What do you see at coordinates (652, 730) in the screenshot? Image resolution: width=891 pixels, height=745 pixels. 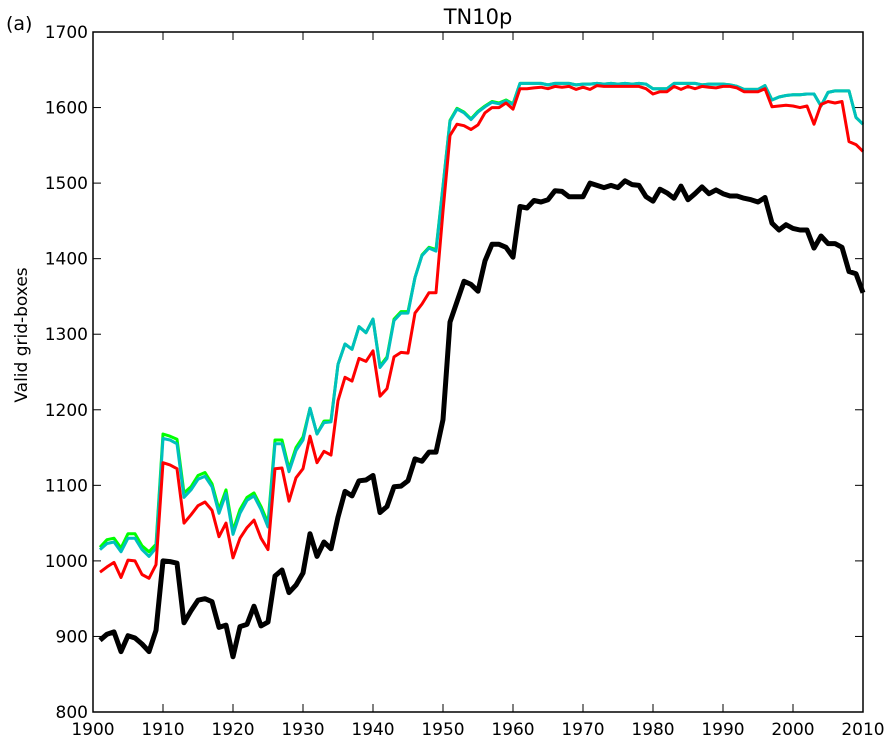 I see `x-tick-label: 1980` at bounding box center [652, 730].